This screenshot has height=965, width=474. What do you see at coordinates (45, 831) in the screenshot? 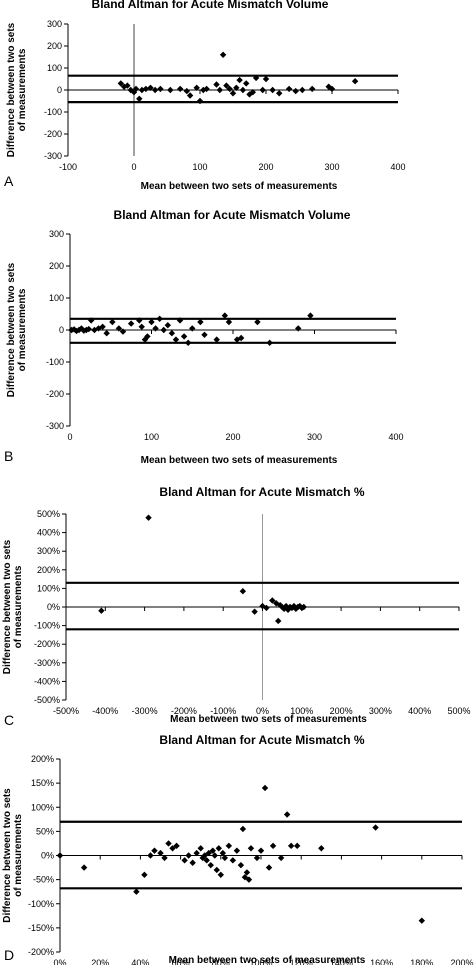
I see `y-tick-label: 50%` at bounding box center [45, 831].